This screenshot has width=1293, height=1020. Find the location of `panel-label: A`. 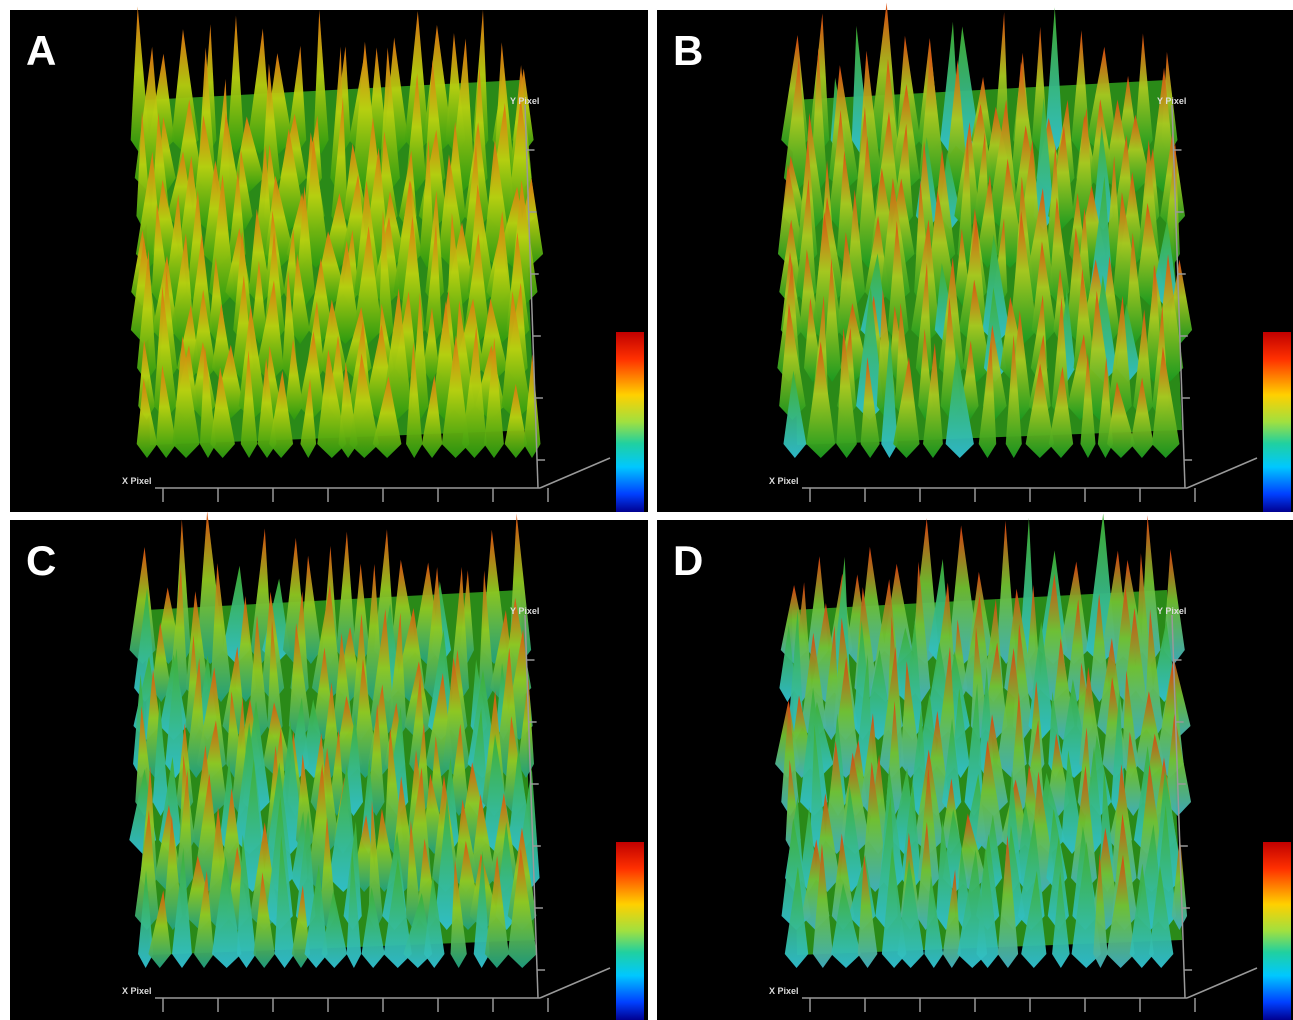

panel-label: A is located at coordinates (41, 50).